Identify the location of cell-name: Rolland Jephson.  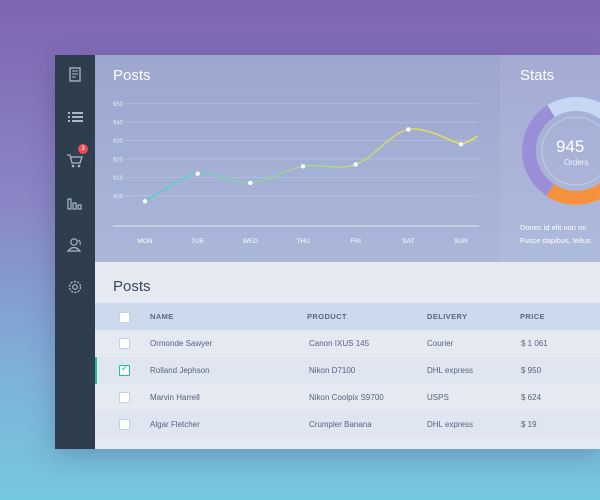
(180, 370).